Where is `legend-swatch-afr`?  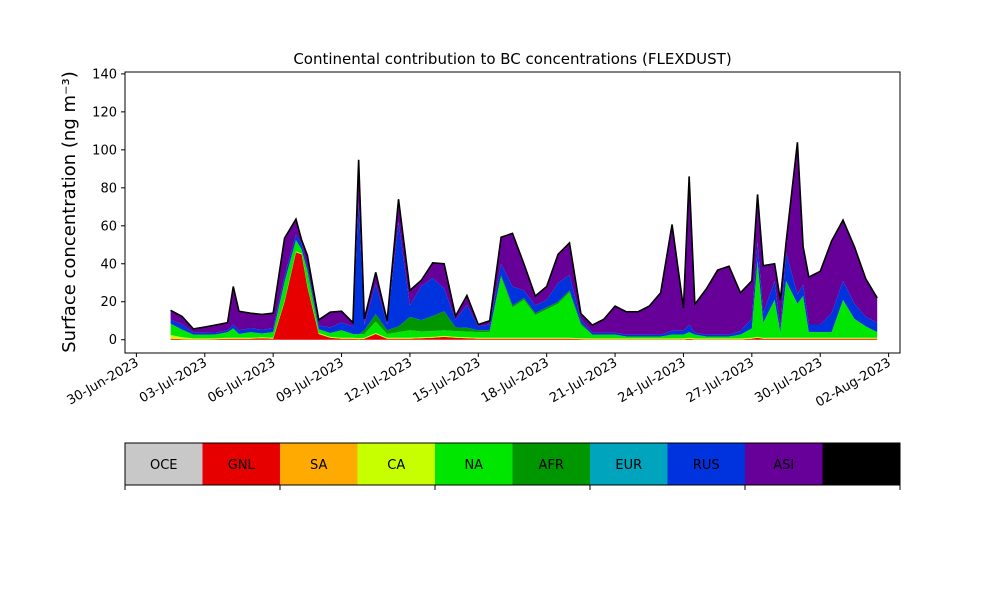
legend-swatch-afr is located at coordinates (551, 464).